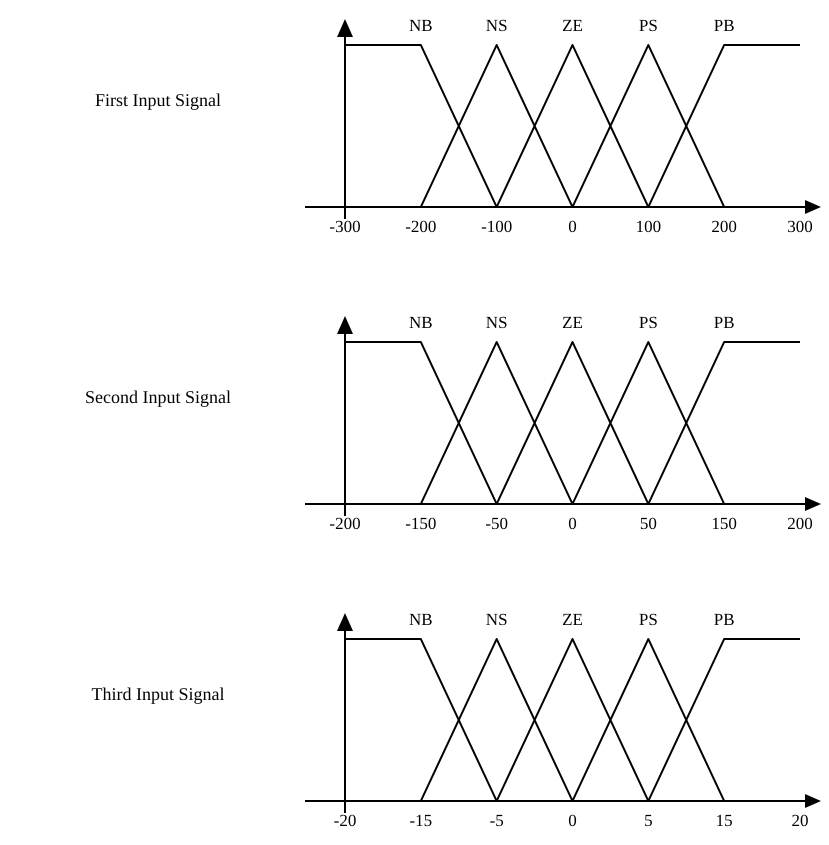  Describe the element at coordinates (648, 820) in the screenshot. I see `x-tick-label: 5` at that location.